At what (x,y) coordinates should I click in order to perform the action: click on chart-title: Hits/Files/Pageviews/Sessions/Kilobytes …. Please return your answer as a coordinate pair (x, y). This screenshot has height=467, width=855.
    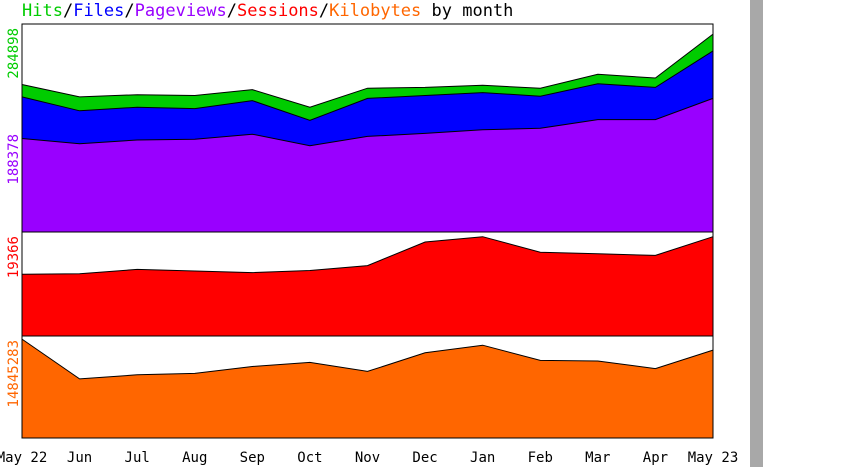
    Looking at the image, I should click on (267, 11).